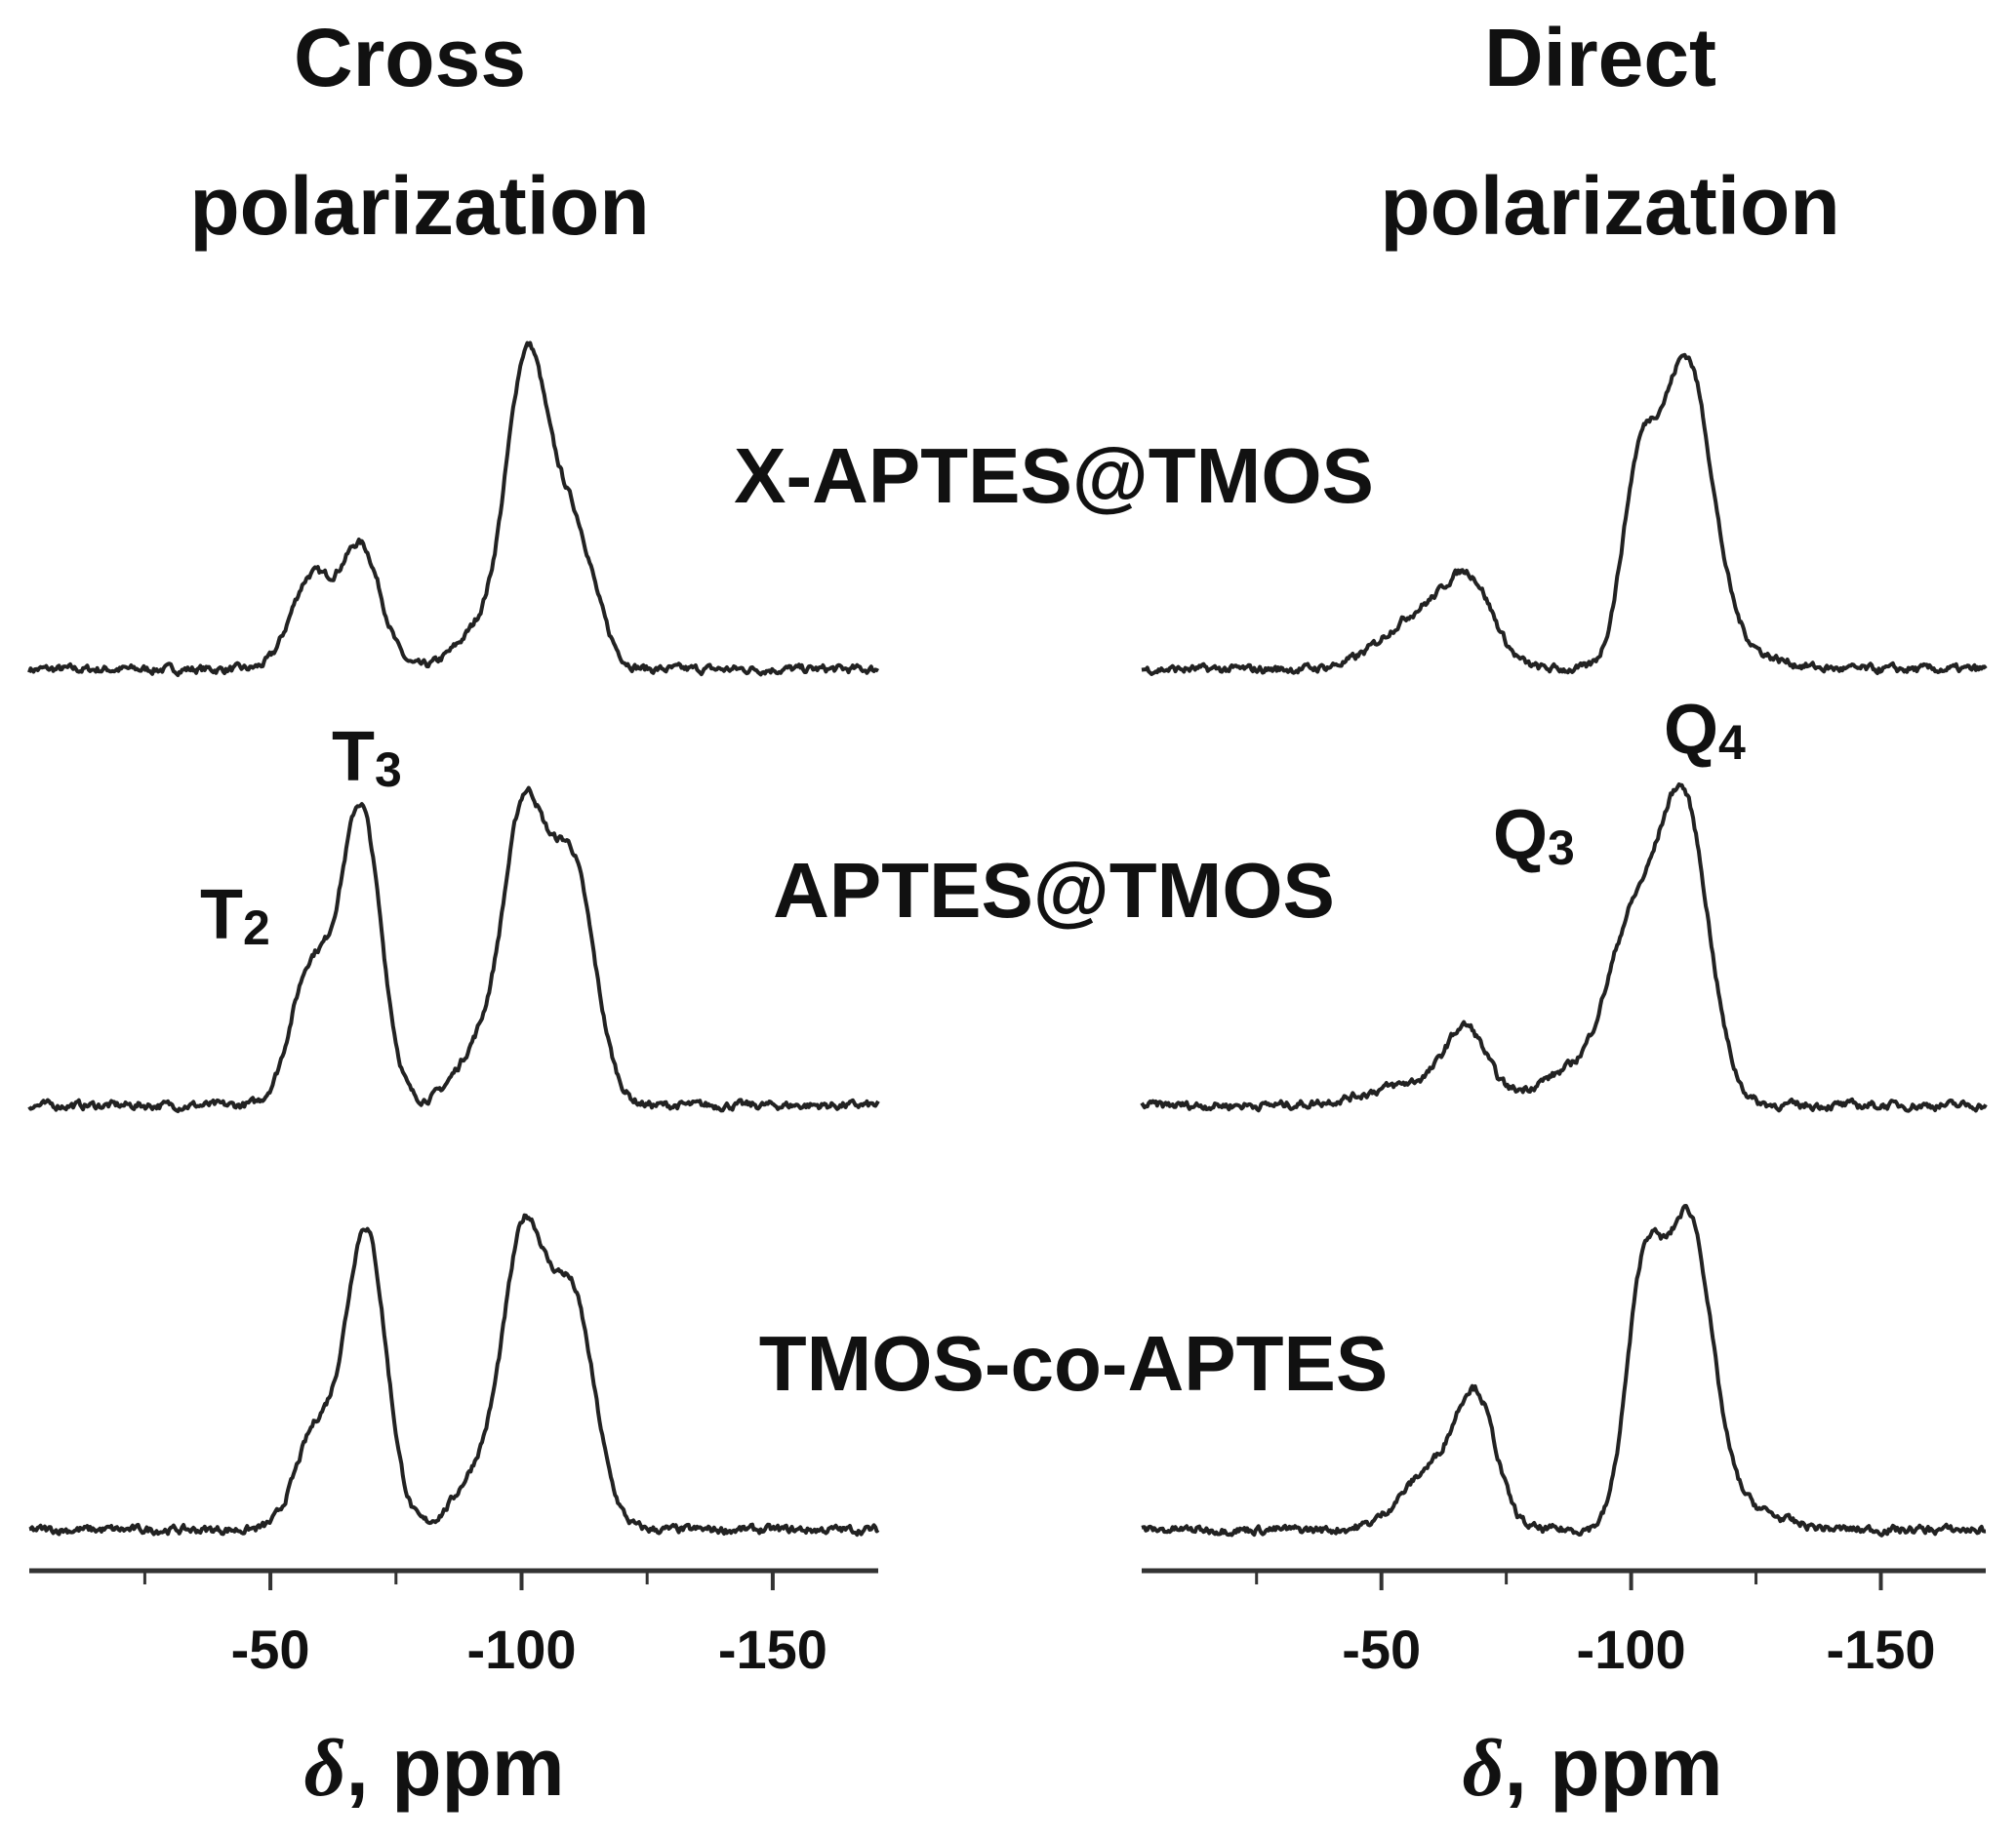 This screenshot has height=1840, width=2016. I want to click on annotation-q4: Q4, so click(1705, 730).